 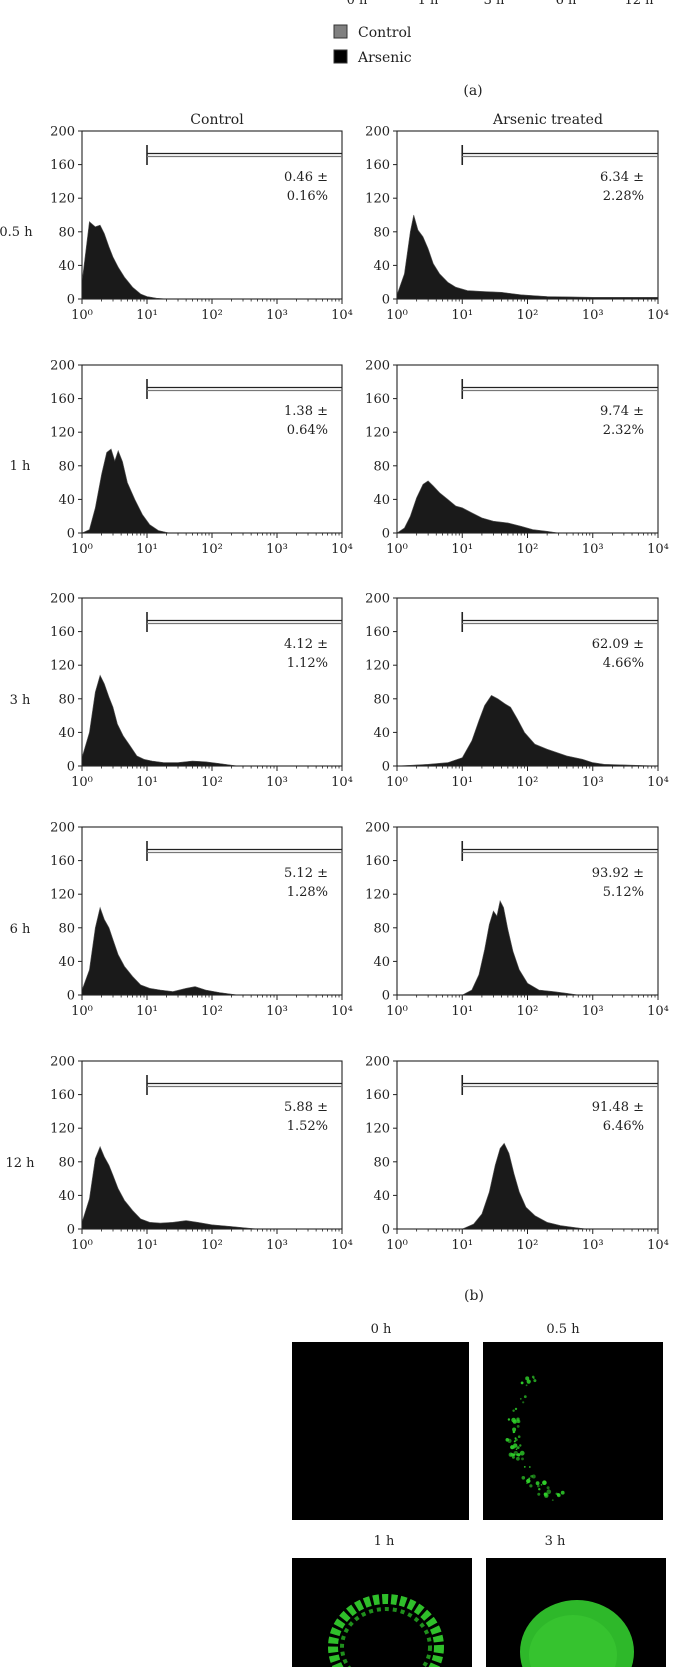 What do you see at coordinates (639, 4) in the screenshot?
I see `panel-a-xtick: 12 h` at bounding box center [639, 4].